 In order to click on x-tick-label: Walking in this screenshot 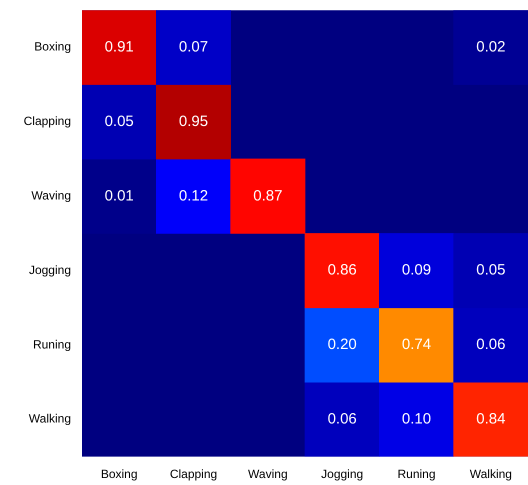, I will do `click(491, 474)`.